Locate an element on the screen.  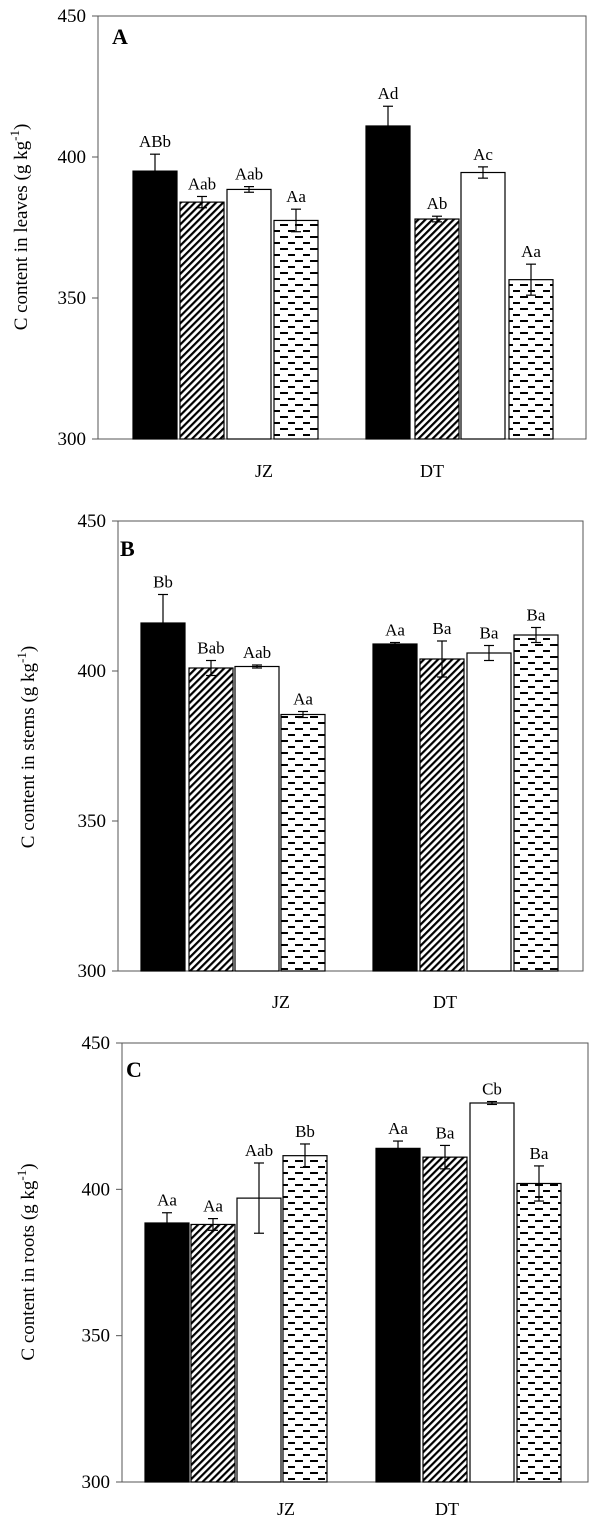
y-axis-label: C content in stems (g kg-1) is located at coordinates (26, 747).